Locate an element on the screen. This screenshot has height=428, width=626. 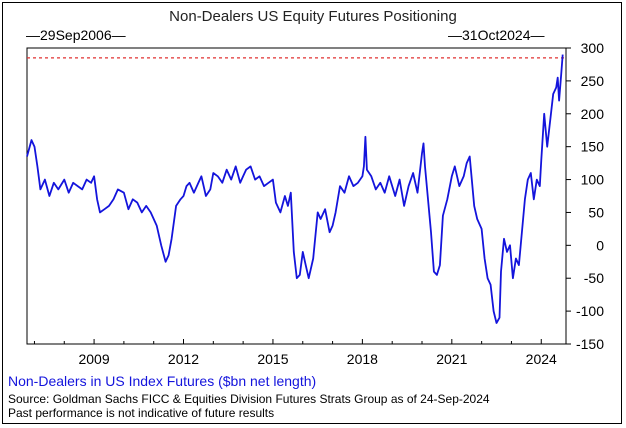
end-date-label: —31Oct2024— is located at coordinates (496, 35).